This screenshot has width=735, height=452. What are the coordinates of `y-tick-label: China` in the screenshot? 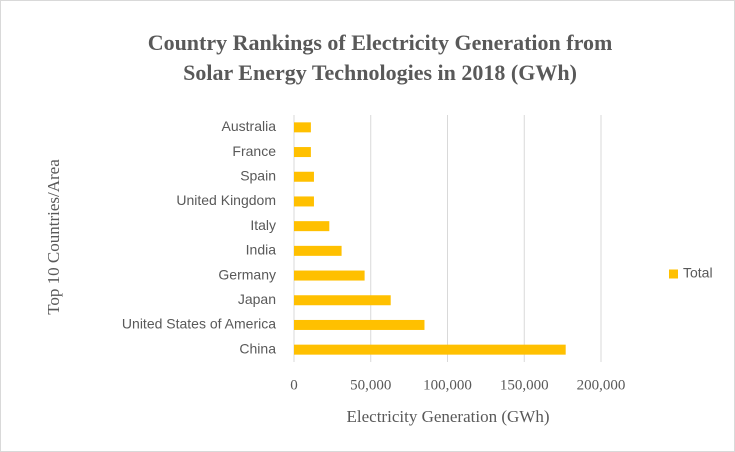 It's located at (257, 348).